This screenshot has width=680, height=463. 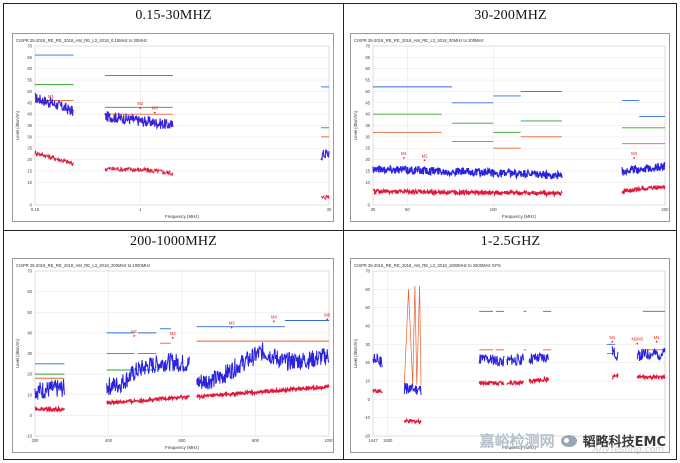 What do you see at coordinates (407, 209) in the screenshot?
I see `x-tick-label: 50` at bounding box center [407, 209].